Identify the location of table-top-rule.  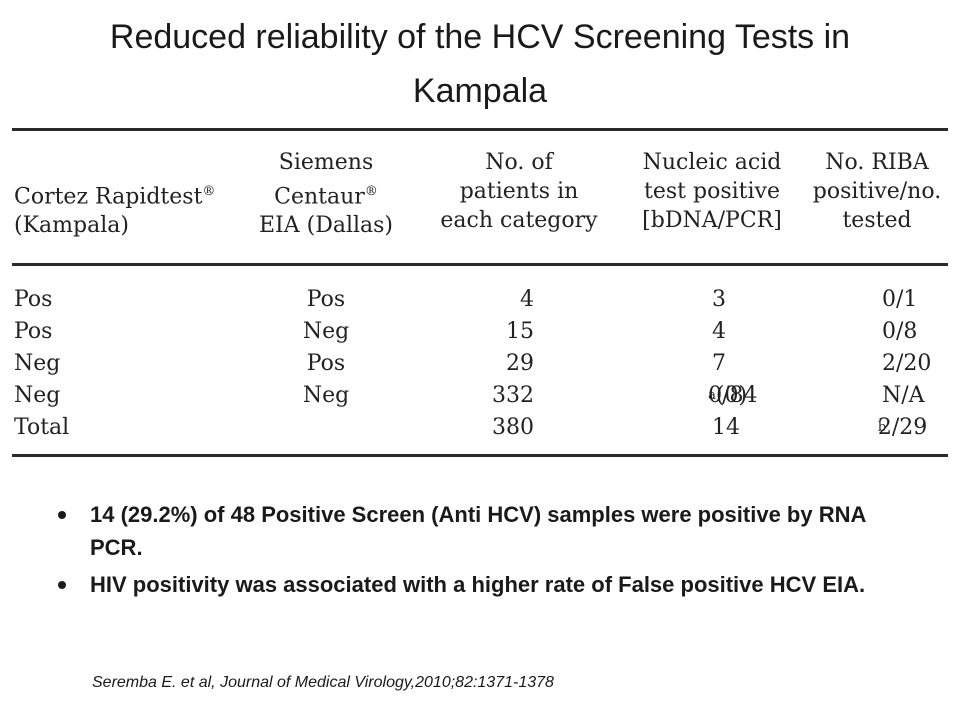
(480, 129).